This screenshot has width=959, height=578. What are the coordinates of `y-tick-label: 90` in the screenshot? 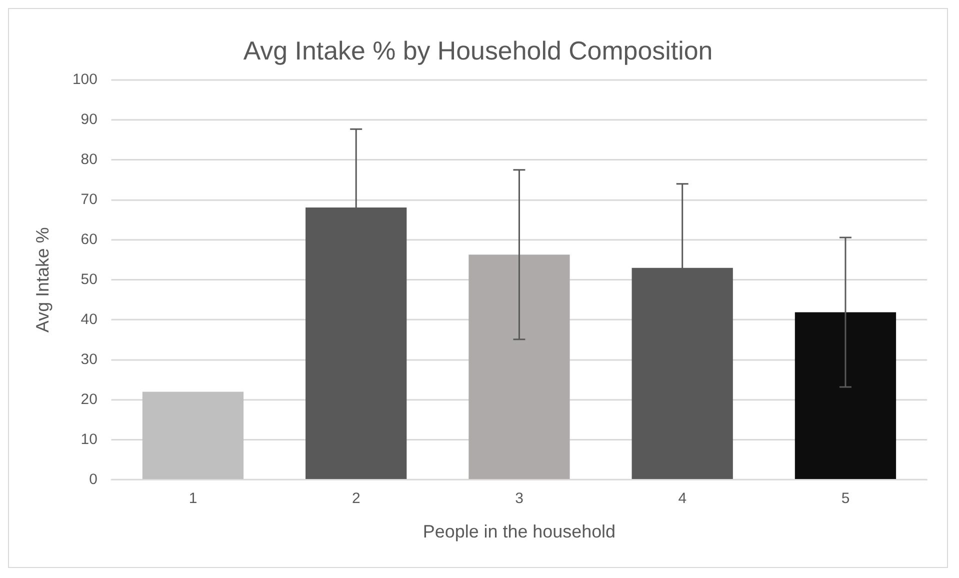 It's located at (89, 119).